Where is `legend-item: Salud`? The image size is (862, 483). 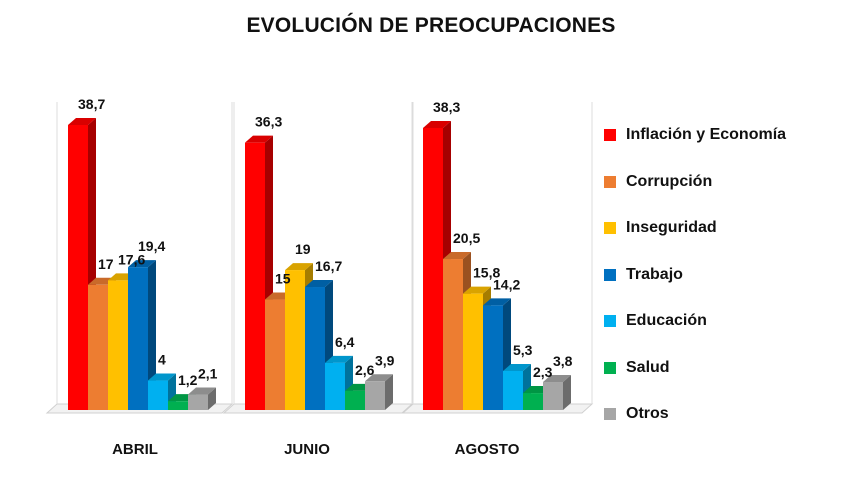 legend-item: Salud is located at coordinates (729, 368).